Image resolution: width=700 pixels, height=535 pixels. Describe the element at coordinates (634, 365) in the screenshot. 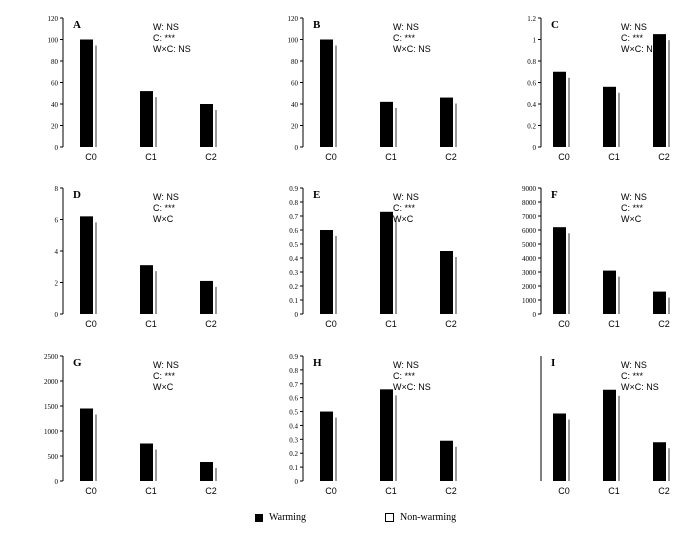

I see `stat-label-8-0: W: NS` at that location.